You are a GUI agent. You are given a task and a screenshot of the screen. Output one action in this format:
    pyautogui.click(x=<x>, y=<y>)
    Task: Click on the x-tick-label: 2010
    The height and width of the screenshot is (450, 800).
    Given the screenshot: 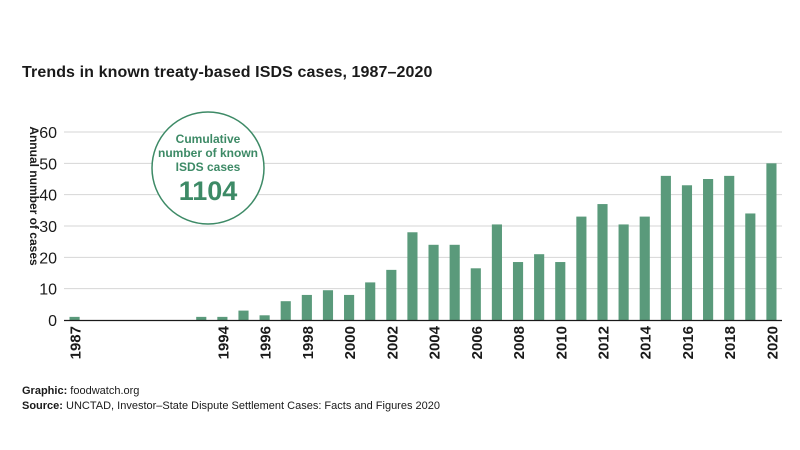 What is the action you would take?
    pyautogui.click(x=561, y=342)
    